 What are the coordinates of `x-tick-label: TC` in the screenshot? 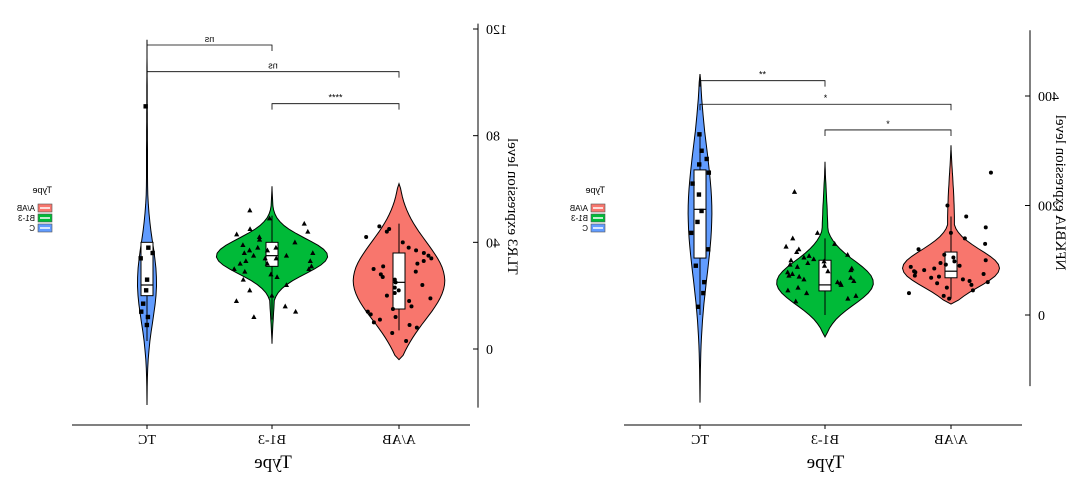 It's located at (700, 440).